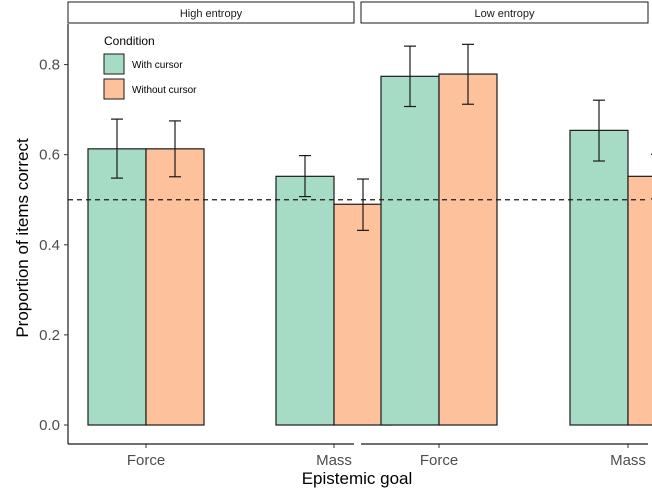 The image size is (652, 490). I want to click on y-tick-label: 0.8, so click(49, 65).